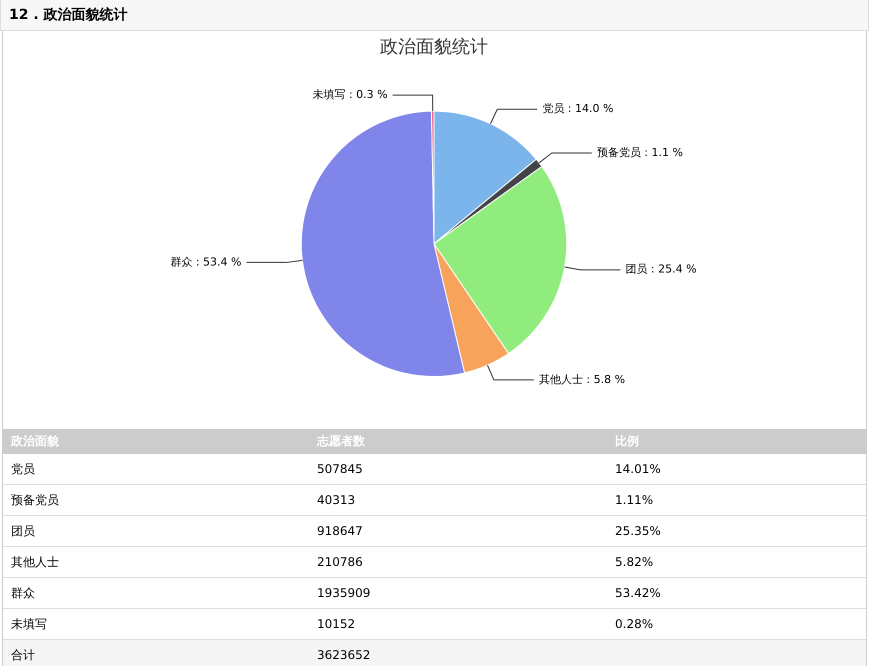 The height and width of the screenshot is (666, 869). I want to click on category-label: 预备党员, so click(156, 500).